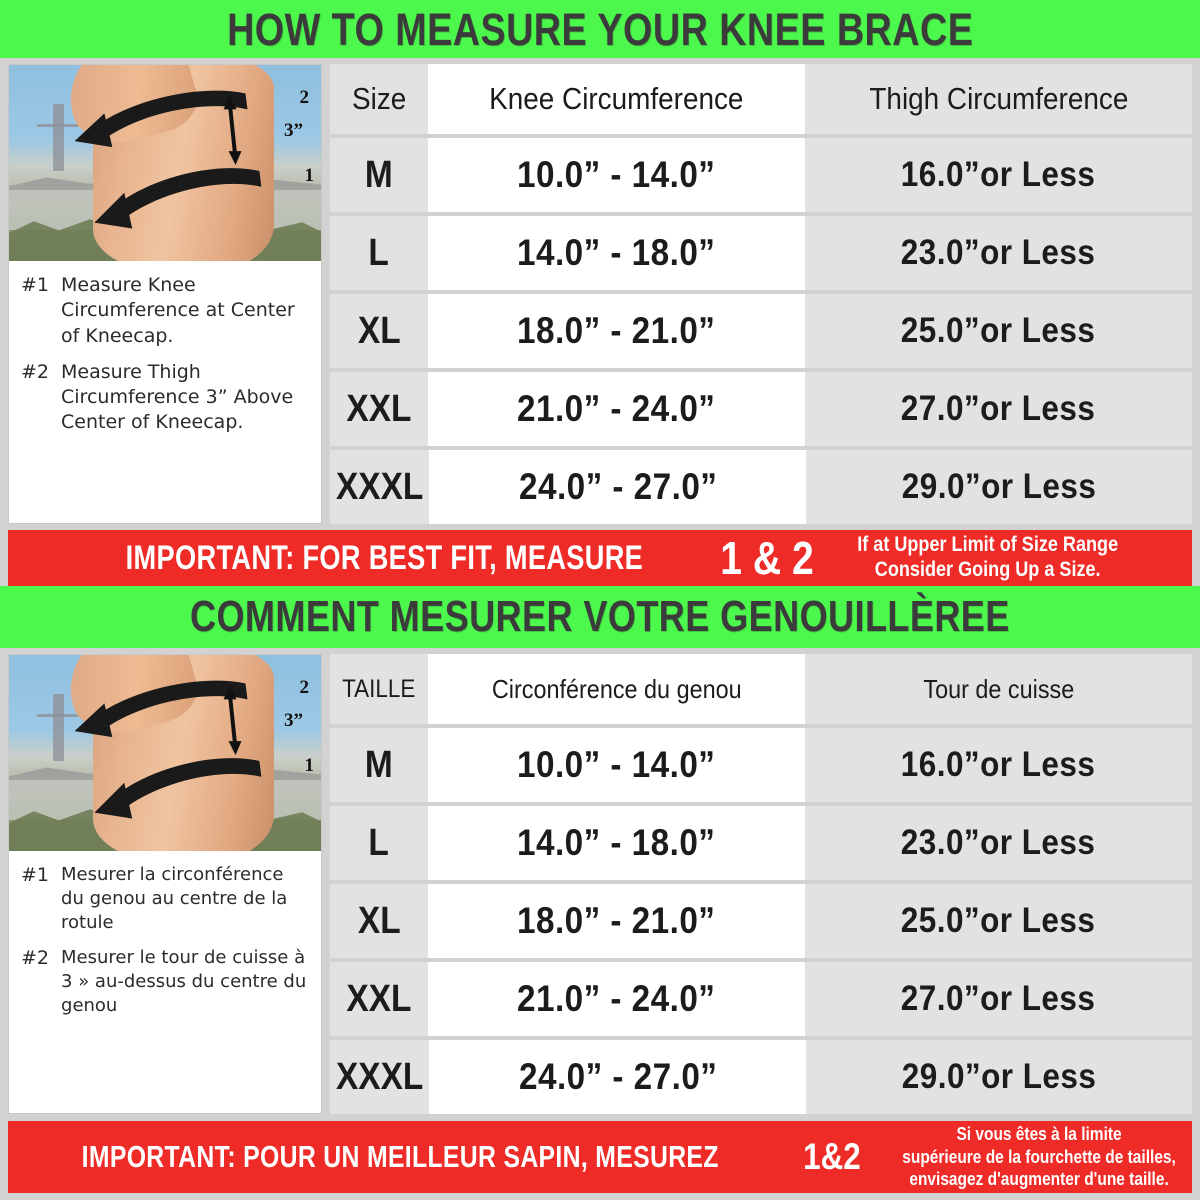 This screenshot has width=1200, height=1200. I want to click on banner-sub-line2-fr: supérieure de la fourchette de tailles,, so click(1039, 1156).